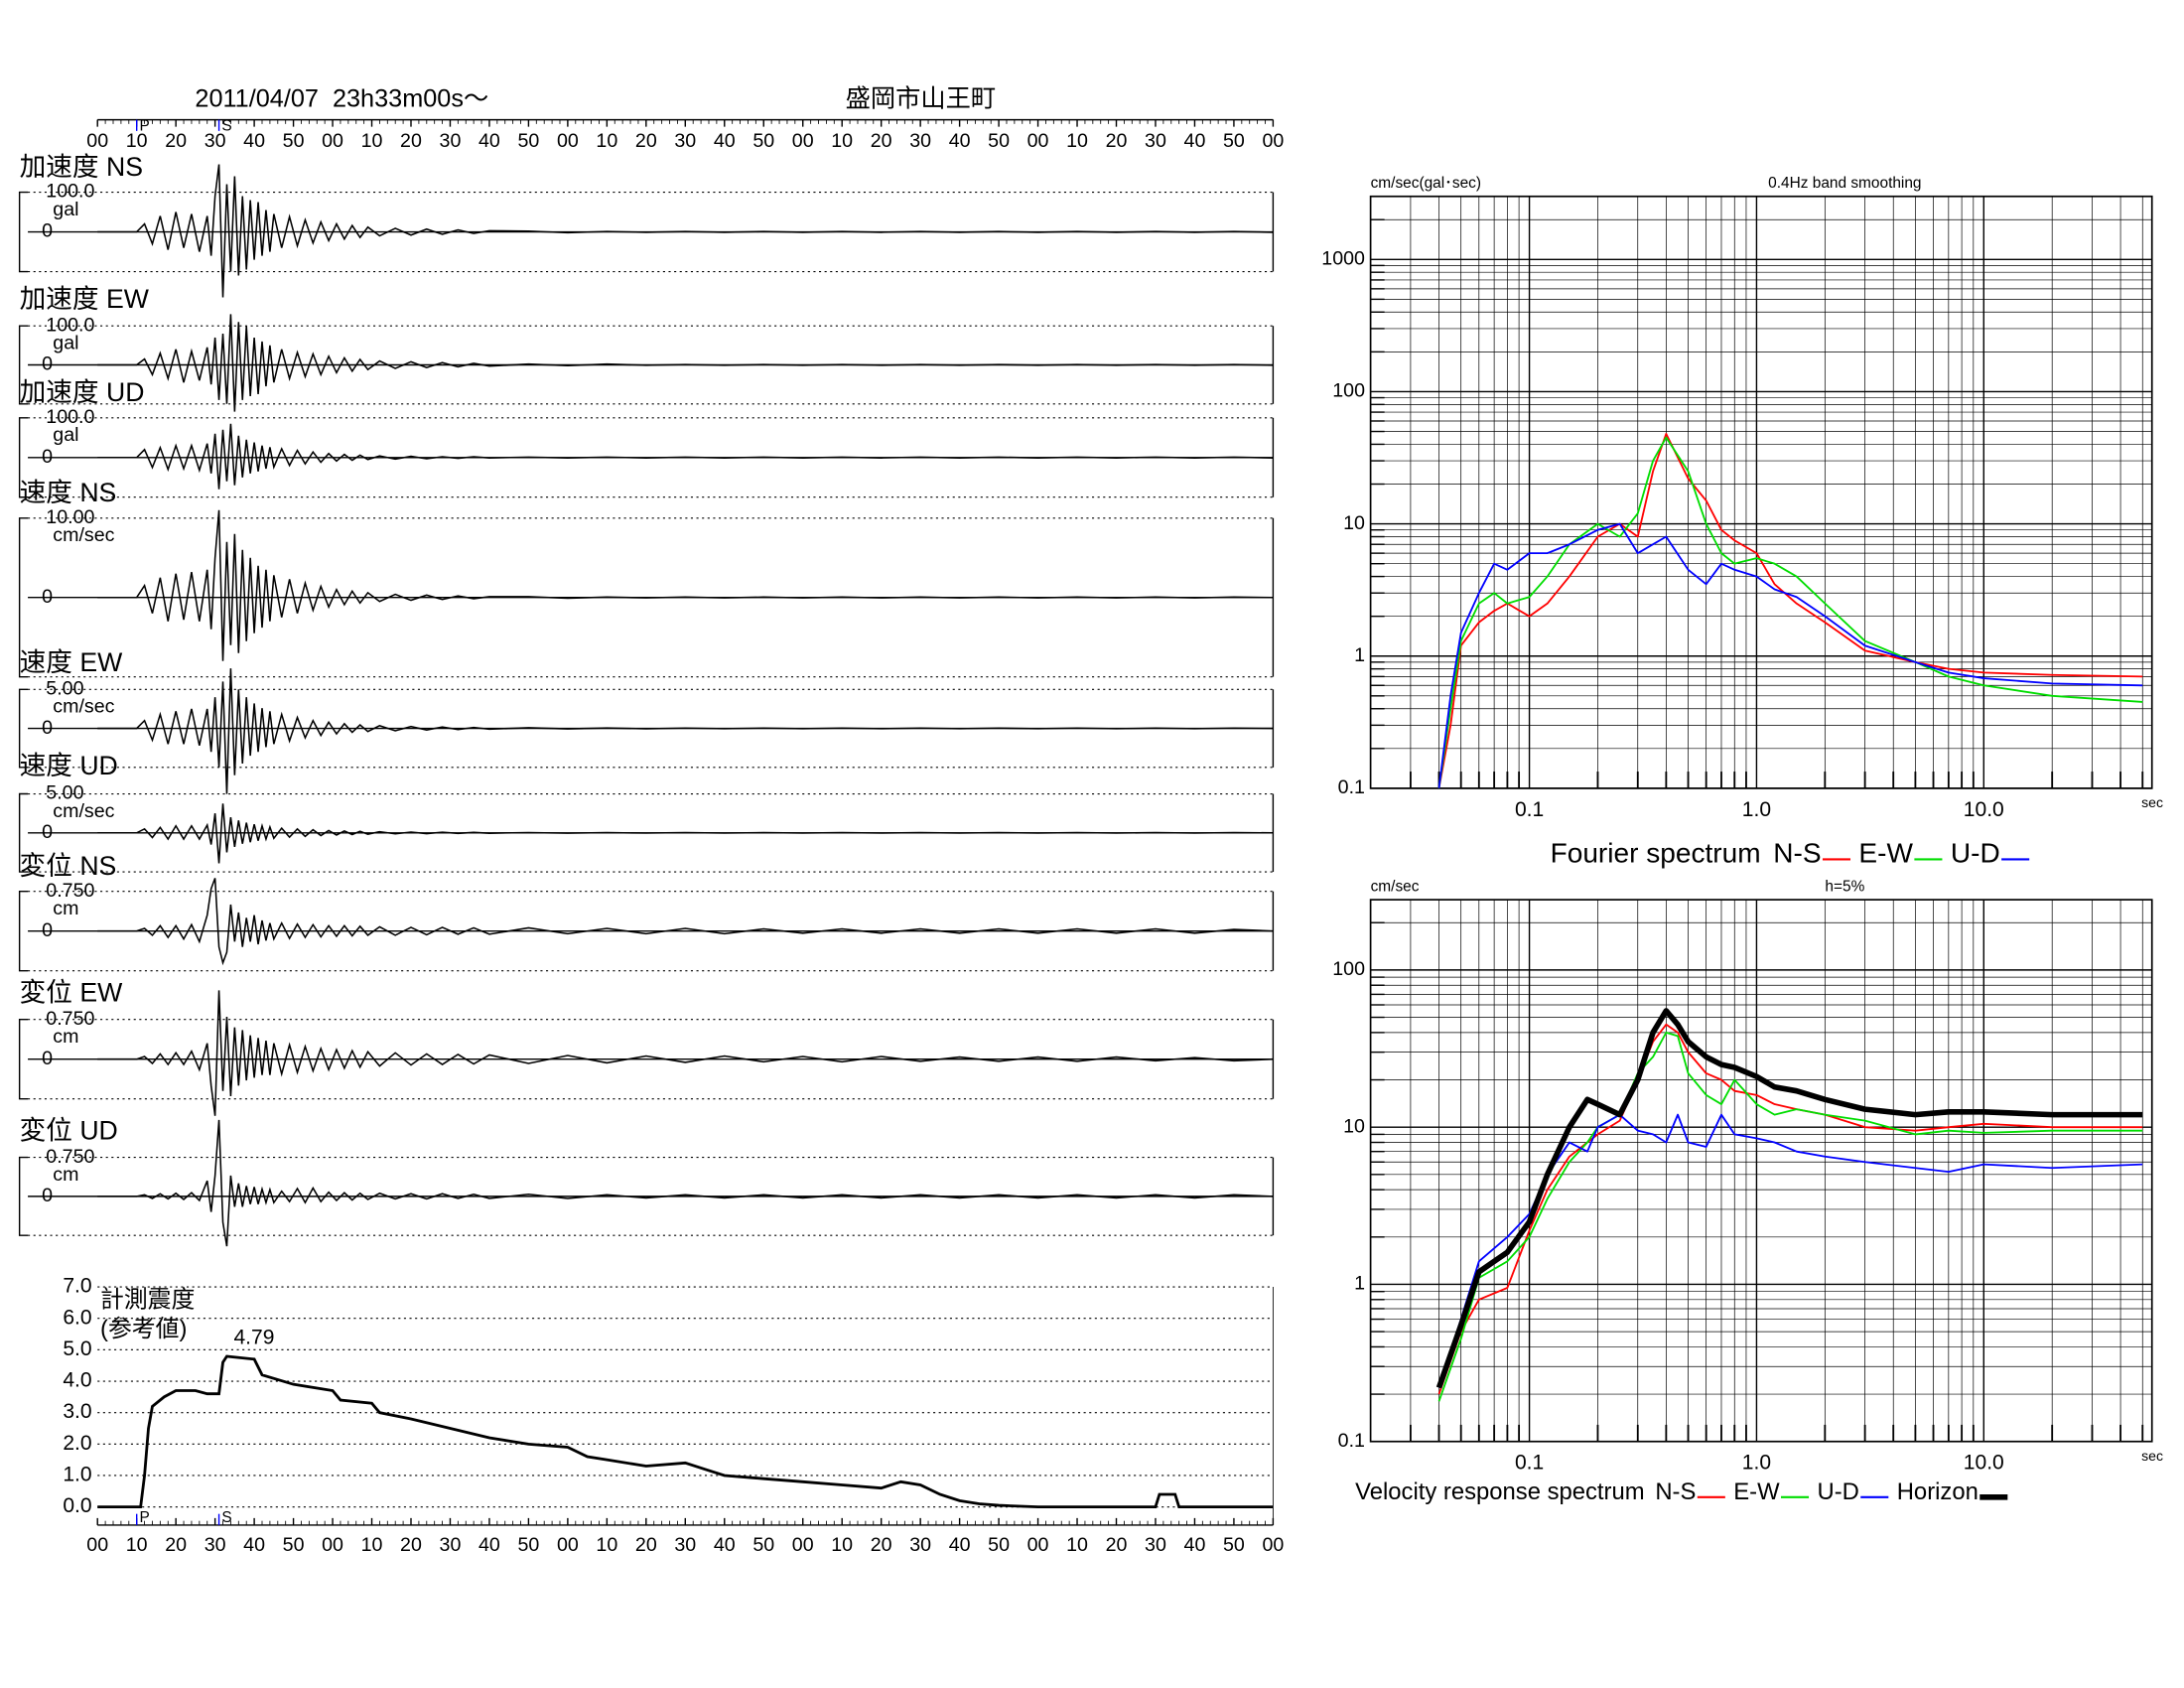 Image resolution: width=2184 pixels, height=1688 pixels. Describe the element at coordinates (69, 765) in the screenshot. I see `trace-title: 速度 UD` at that location.